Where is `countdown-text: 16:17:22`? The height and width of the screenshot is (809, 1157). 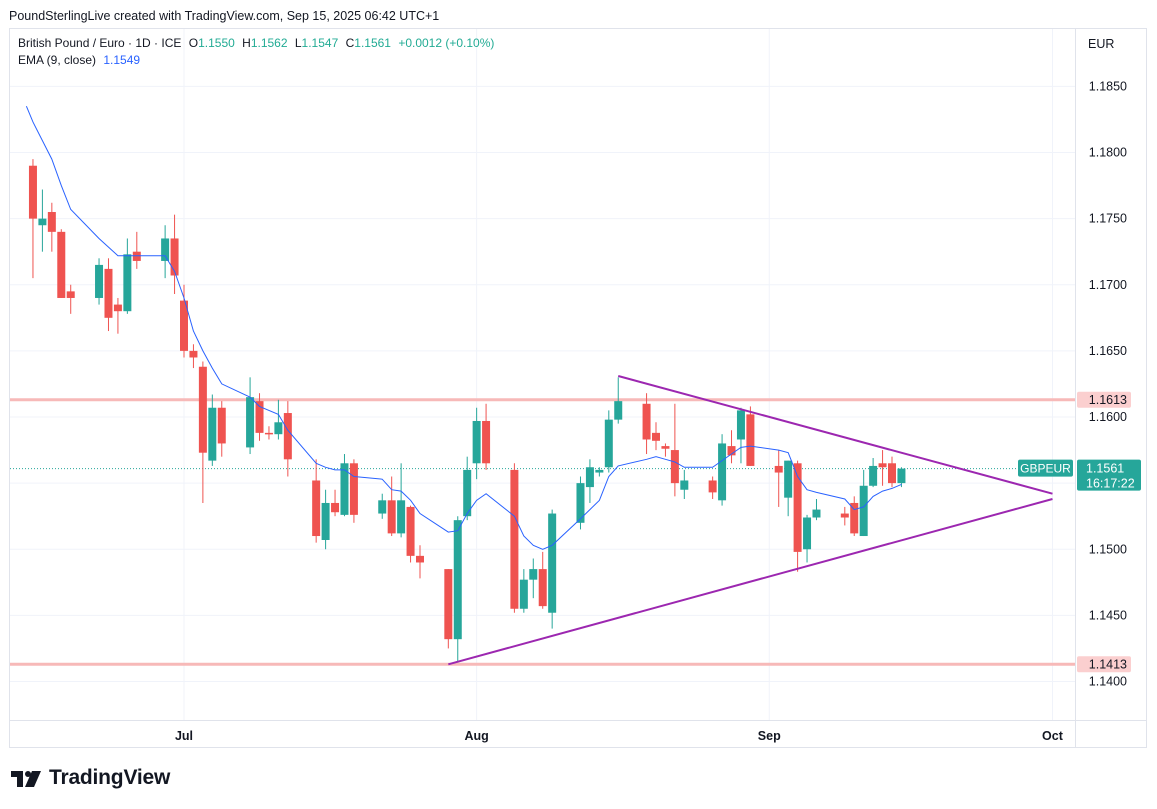 countdown-text: 16:17:22 is located at coordinates (1110, 484).